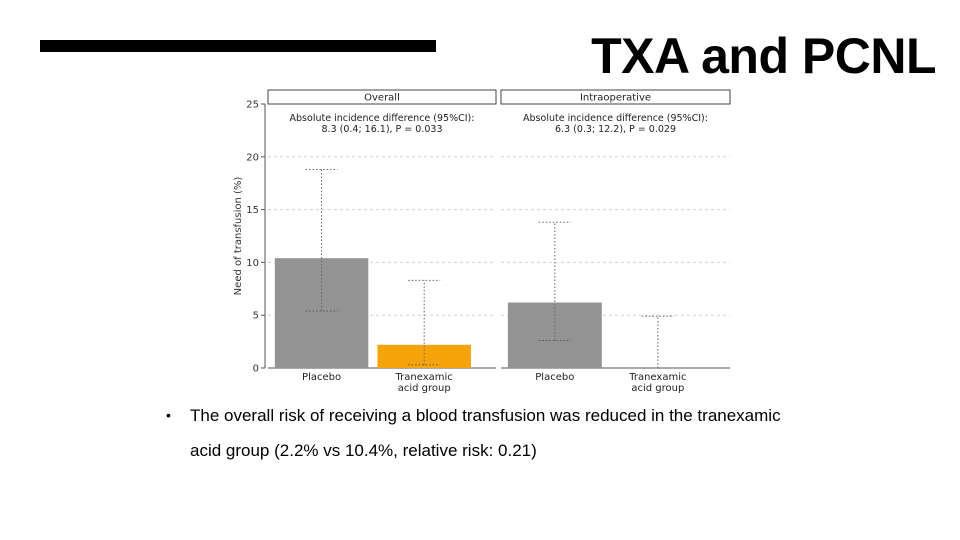 The image size is (960, 540). Describe the element at coordinates (252, 263) in the screenshot. I see `y-tick-label: 10` at that location.